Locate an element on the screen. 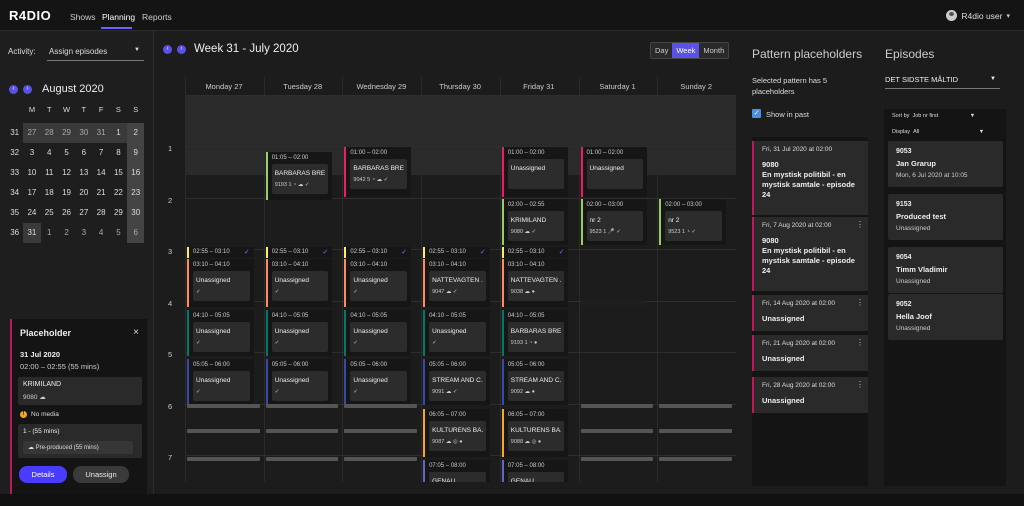 This screenshot has height=506, width=1024. event-card: BARBARAS BRE... 9193 1 ◔ ☁ ✓ is located at coordinates (300, 179).